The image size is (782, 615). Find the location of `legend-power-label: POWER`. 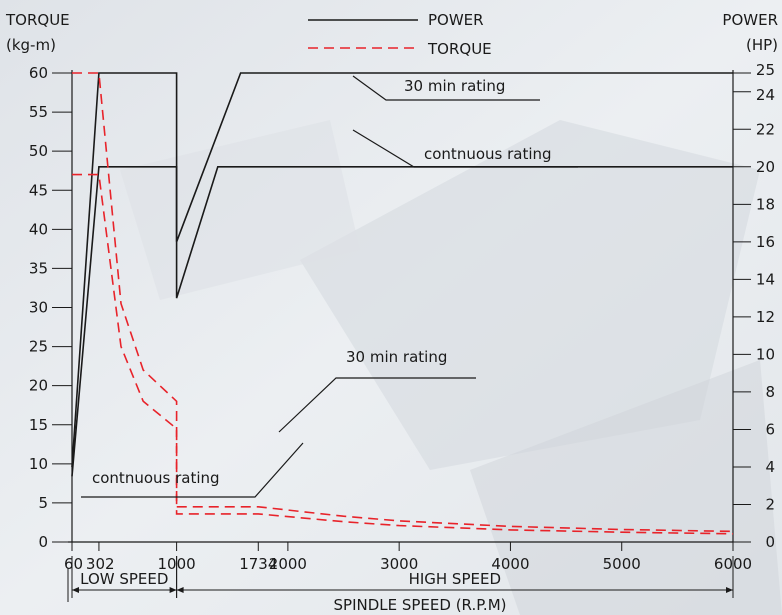

legend-power-label: POWER is located at coordinates (456, 20).